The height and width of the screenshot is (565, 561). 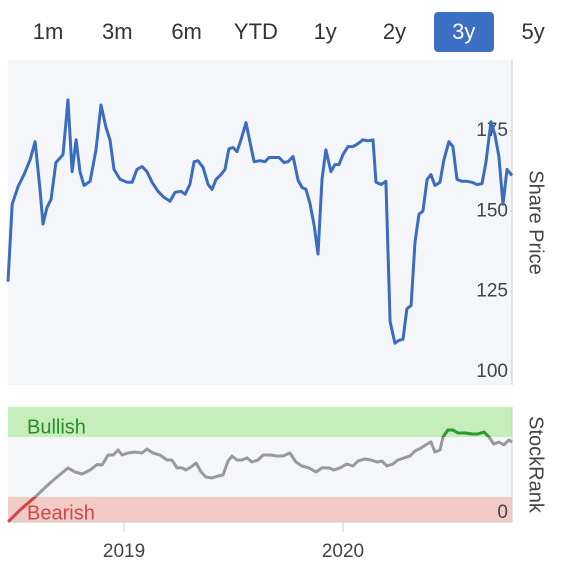 What do you see at coordinates (186, 31) in the screenshot?
I see `range-tab: 6m` at bounding box center [186, 31].